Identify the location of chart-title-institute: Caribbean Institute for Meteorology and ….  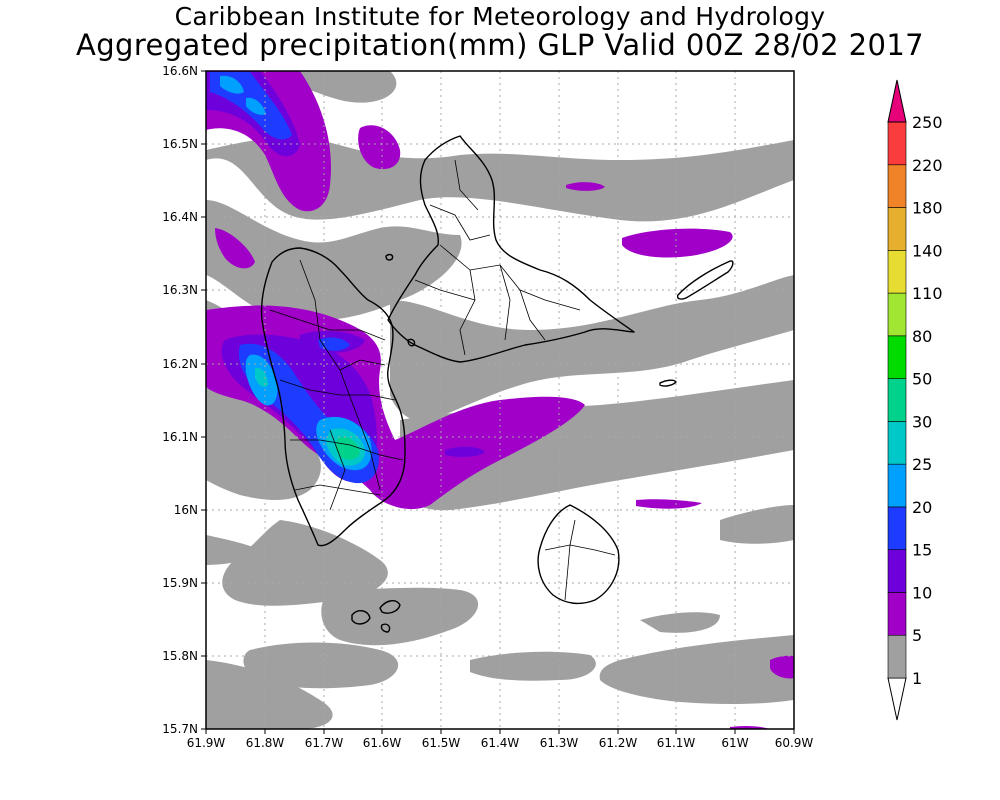
(500, 16).